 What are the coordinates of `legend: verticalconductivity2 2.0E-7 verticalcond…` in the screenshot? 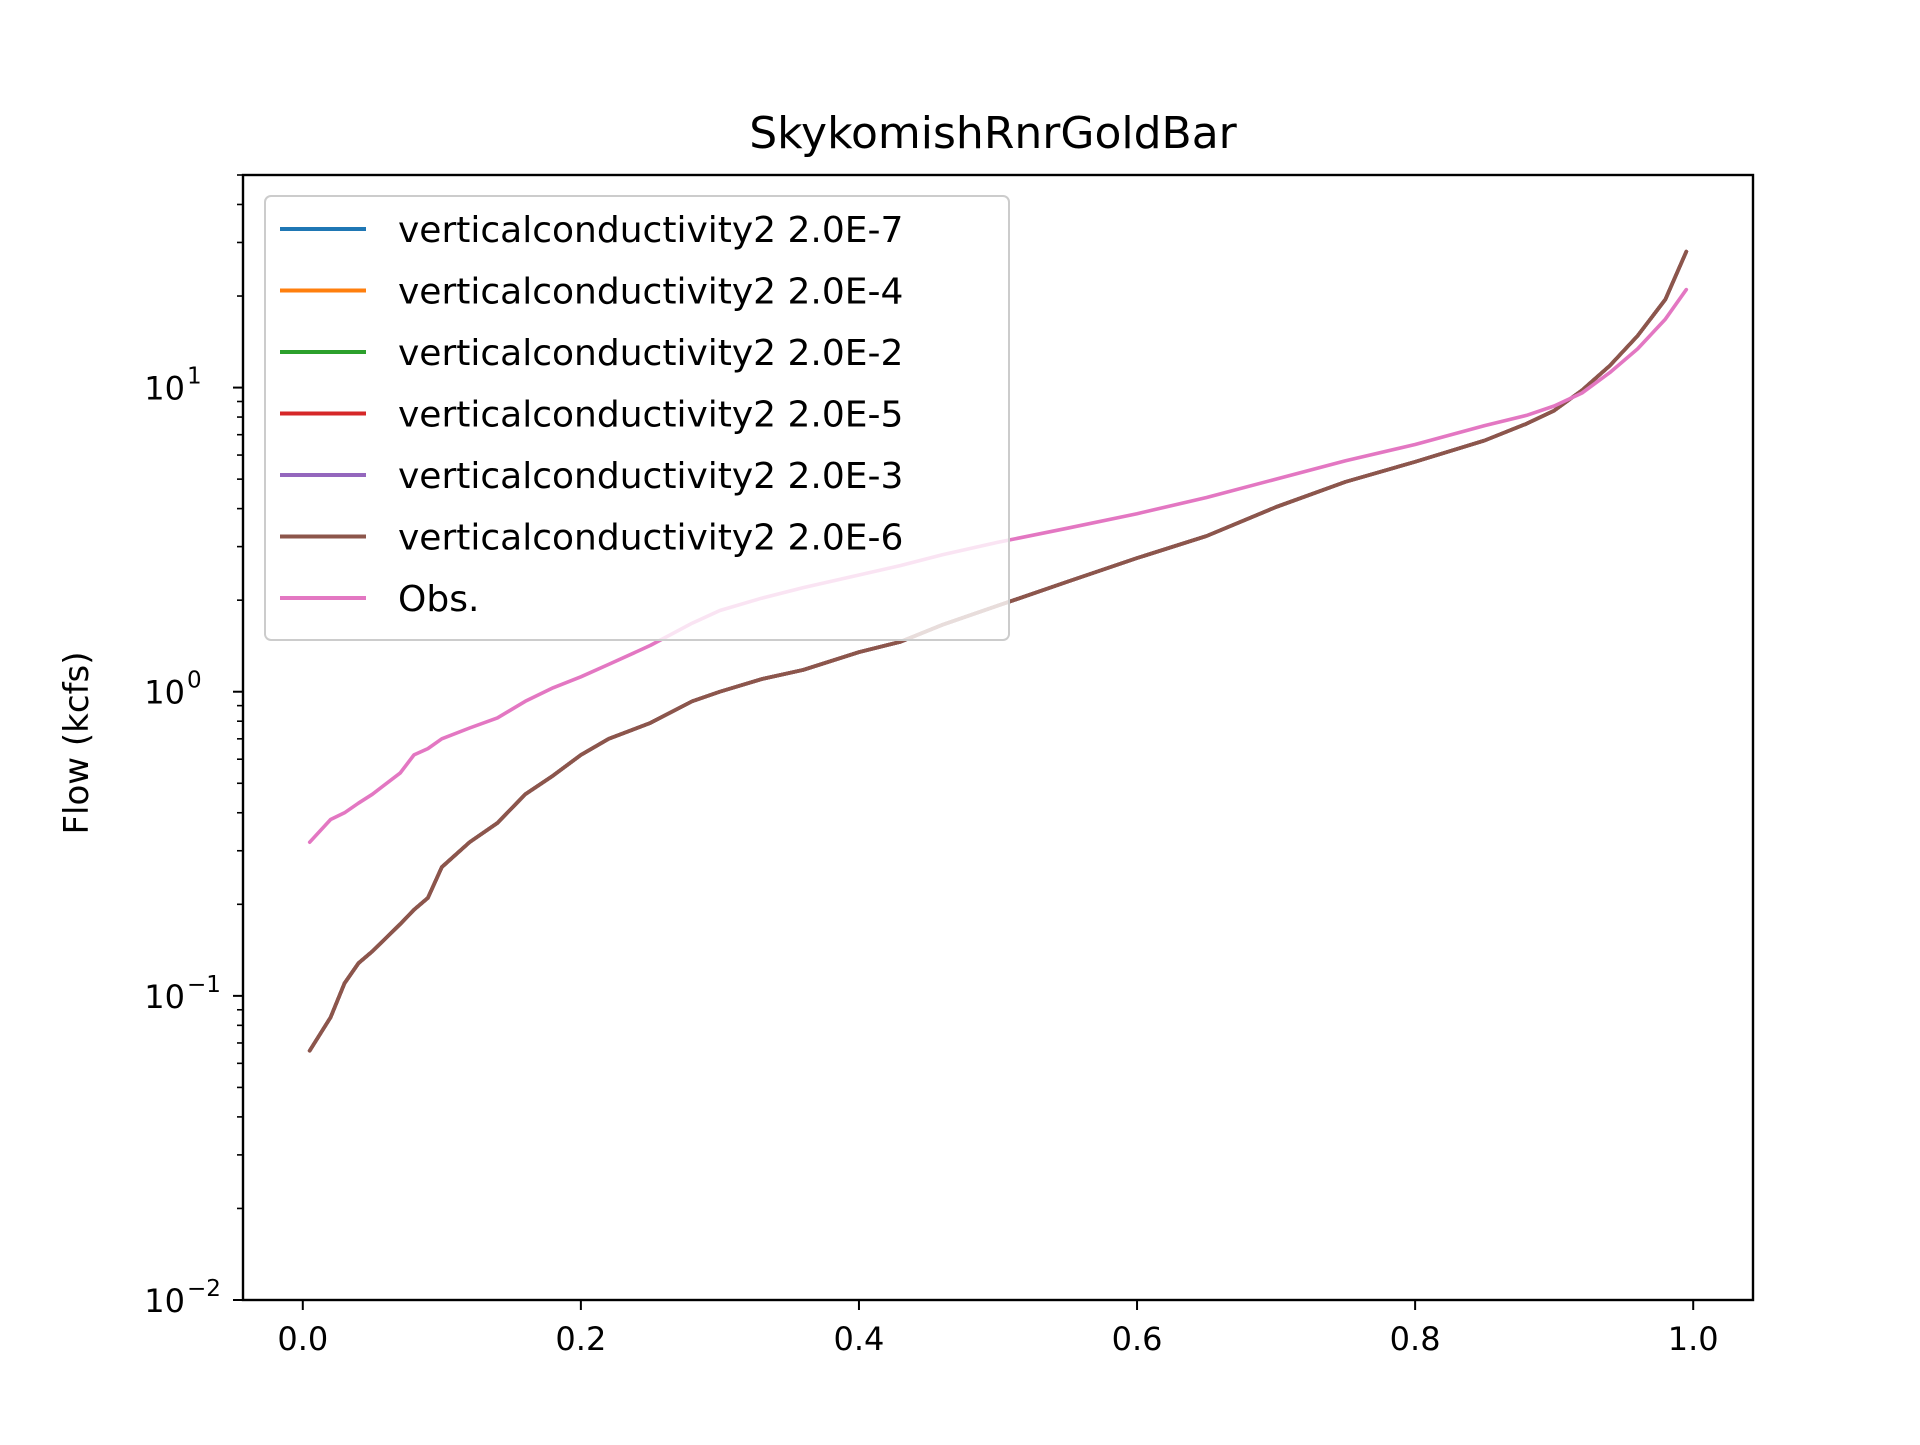 It's located at (637, 418).